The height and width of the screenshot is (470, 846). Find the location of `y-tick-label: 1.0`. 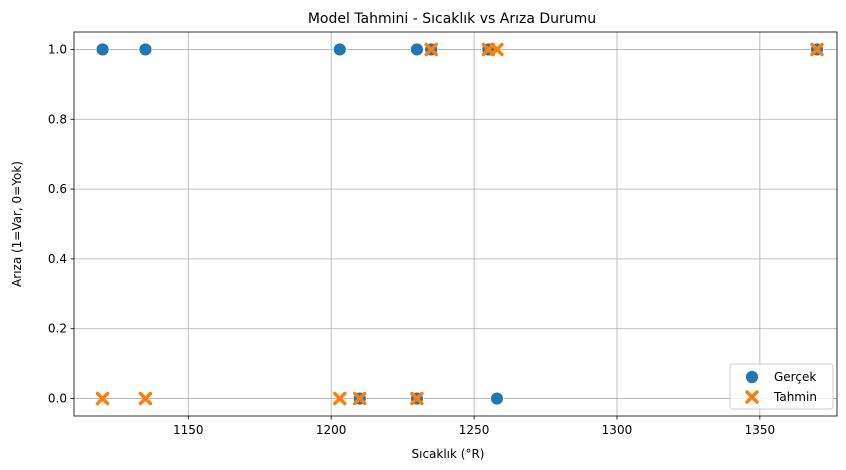

y-tick-label: 1.0 is located at coordinates (57, 49).